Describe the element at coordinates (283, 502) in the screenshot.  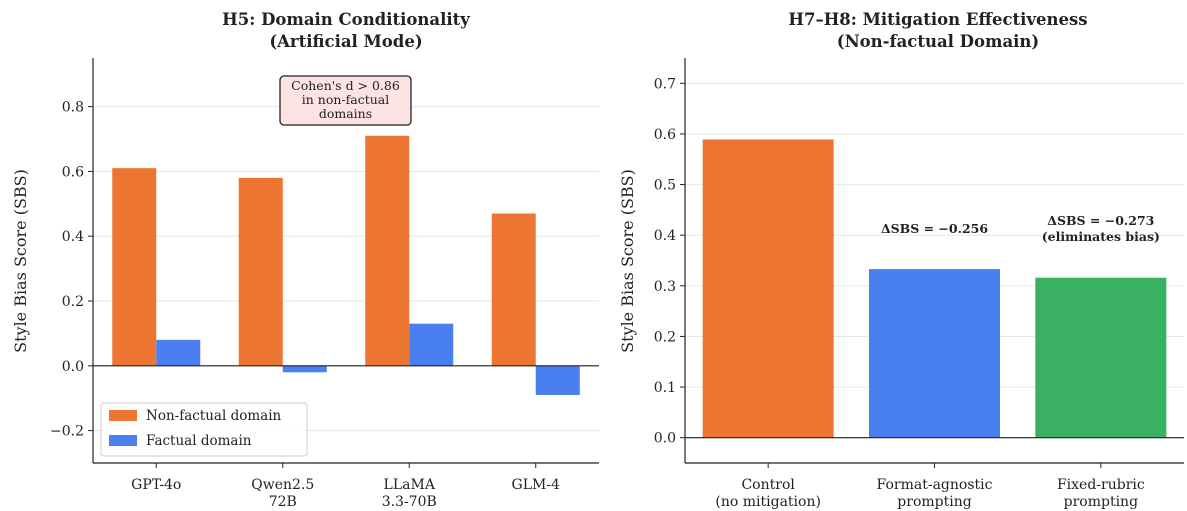
I see `x-tick-label: 72B` at that location.